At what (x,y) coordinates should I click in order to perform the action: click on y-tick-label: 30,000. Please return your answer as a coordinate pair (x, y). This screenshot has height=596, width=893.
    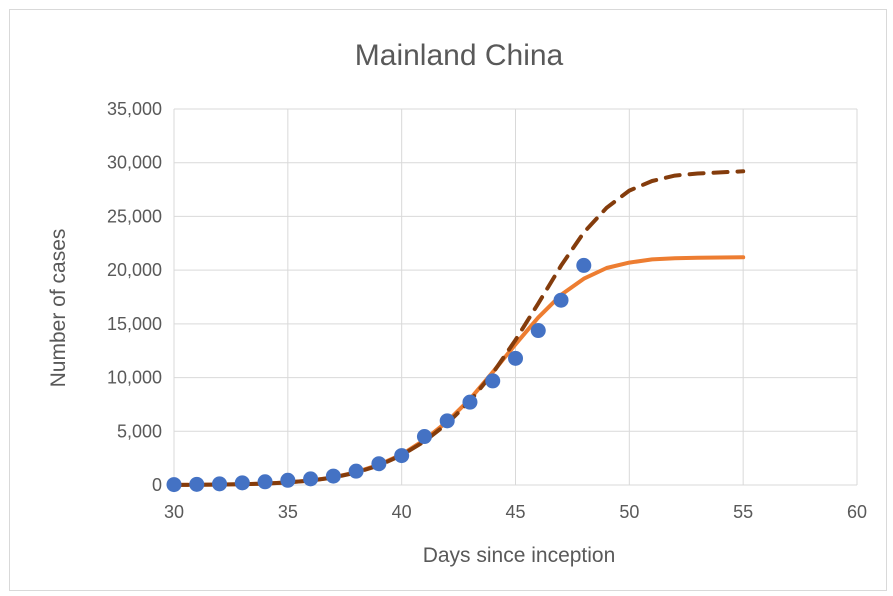
    Looking at the image, I should click on (134, 163).